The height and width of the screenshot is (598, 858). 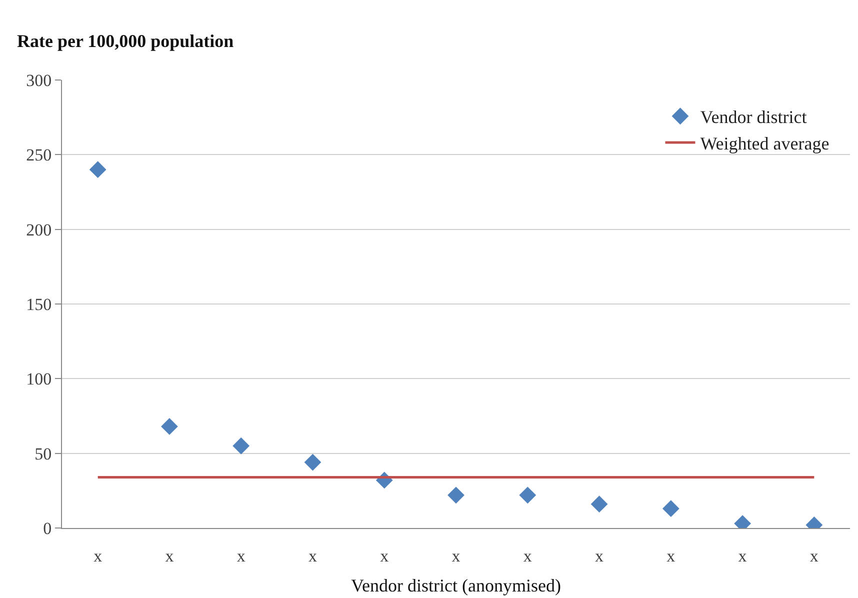 What do you see at coordinates (47, 528) in the screenshot?
I see `y-tick-label: 0` at bounding box center [47, 528].